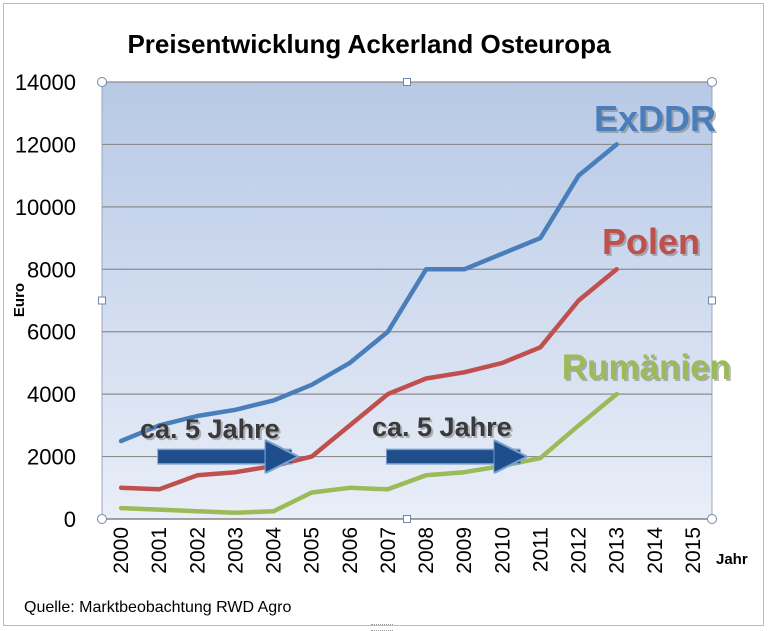 The height and width of the screenshot is (631, 769). Describe the element at coordinates (382, 627) in the screenshot. I see `resize-handle` at that location.